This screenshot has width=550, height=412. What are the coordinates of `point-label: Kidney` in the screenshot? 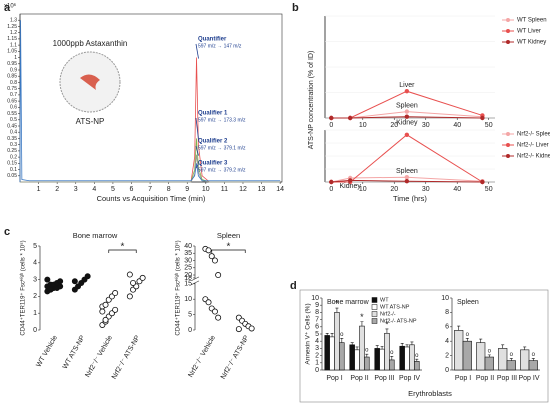 It's located at (407, 123).